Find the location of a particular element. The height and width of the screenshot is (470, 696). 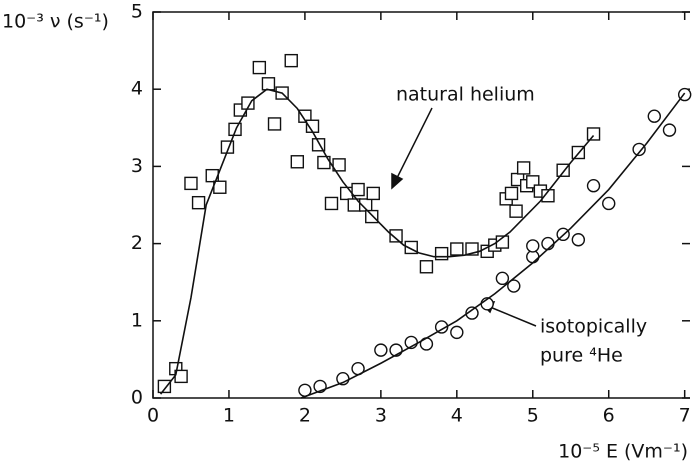

annotation: pure ⁴He is located at coordinates (581, 356).